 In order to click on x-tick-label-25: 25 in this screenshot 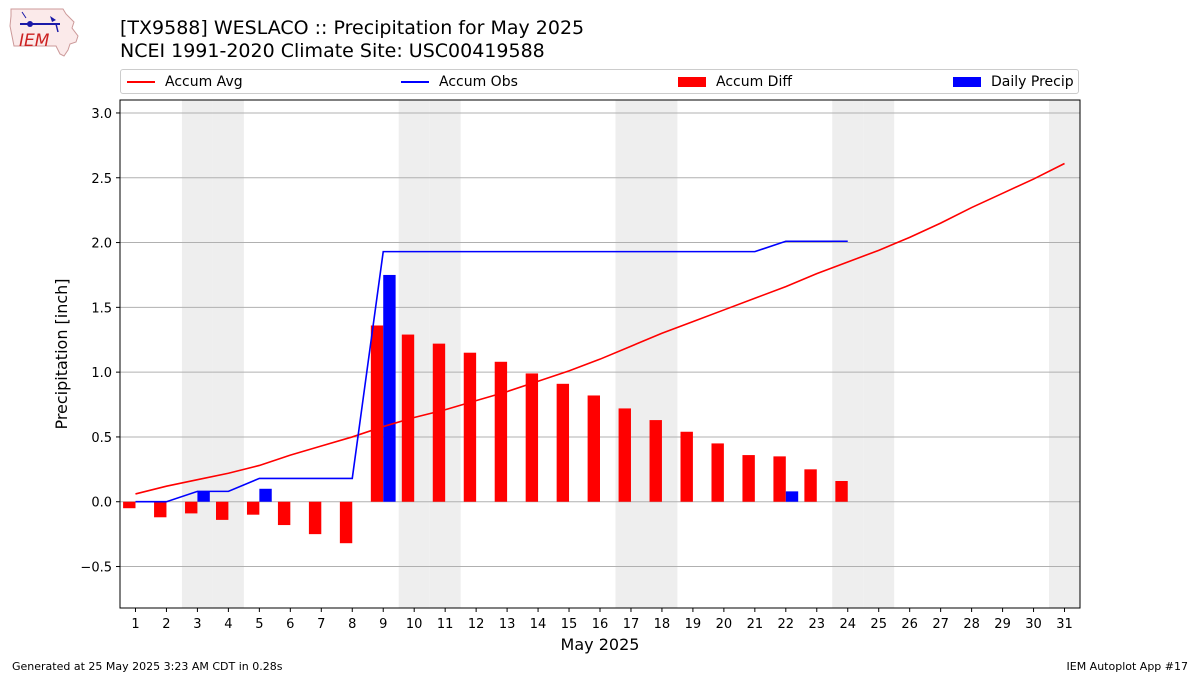, I will do `click(878, 624)`.